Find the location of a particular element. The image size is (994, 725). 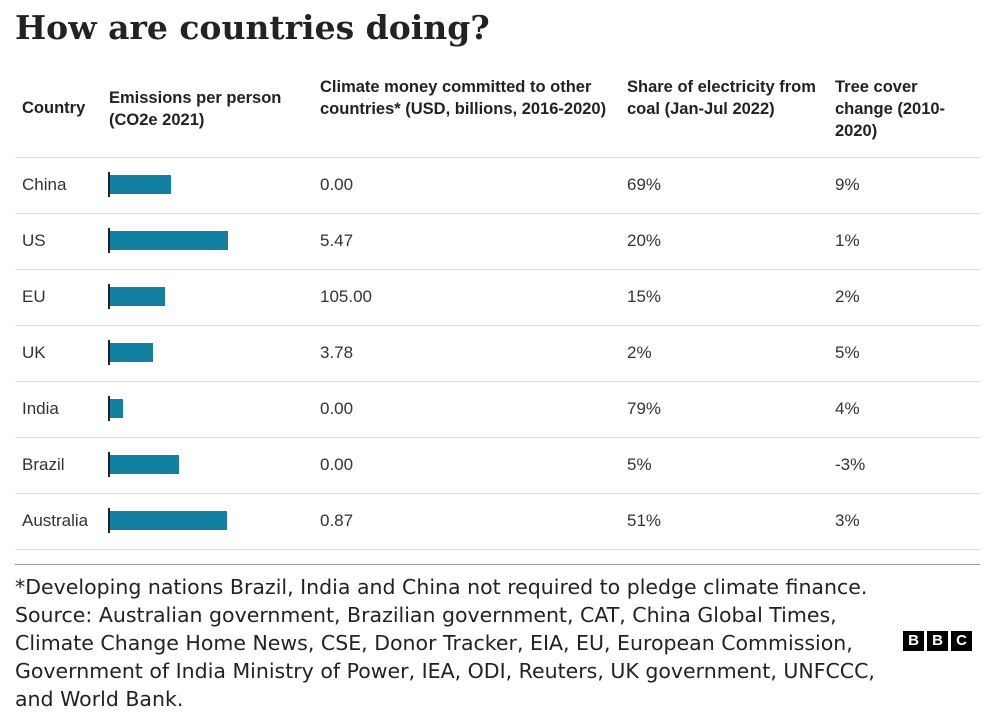

coal-share-value: 15% is located at coordinates (644, 296).